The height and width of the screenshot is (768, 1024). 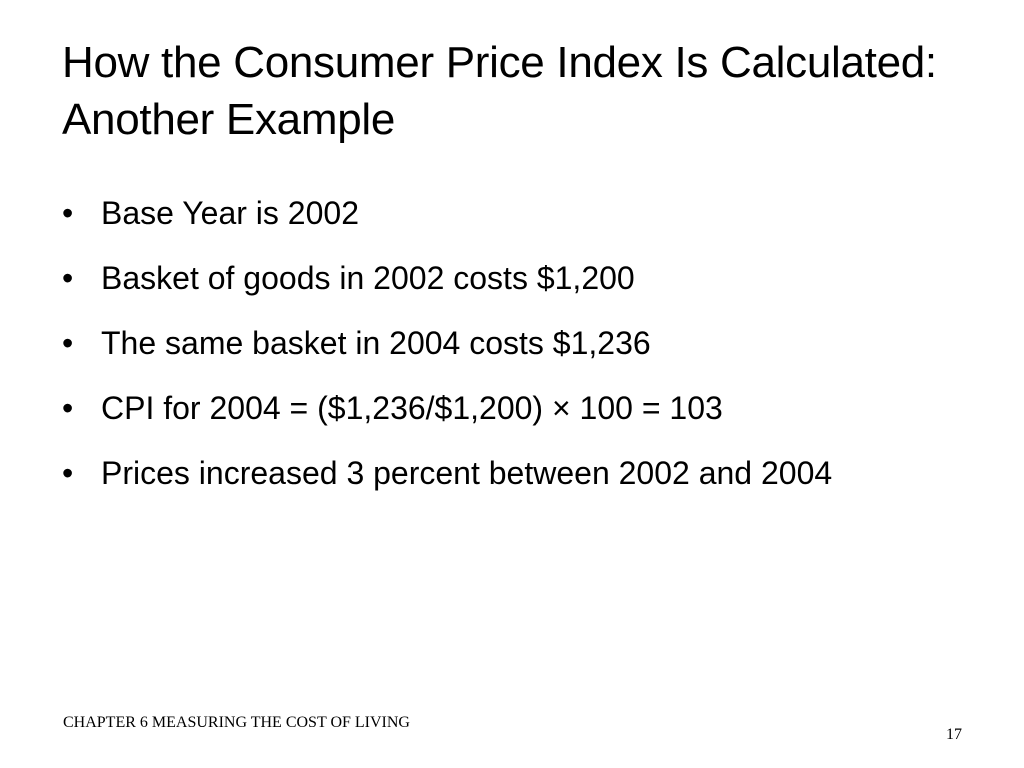 I want to click on bullet-text: Basket of goods in 2002 costs $1,200, so click(x=368, y=278).